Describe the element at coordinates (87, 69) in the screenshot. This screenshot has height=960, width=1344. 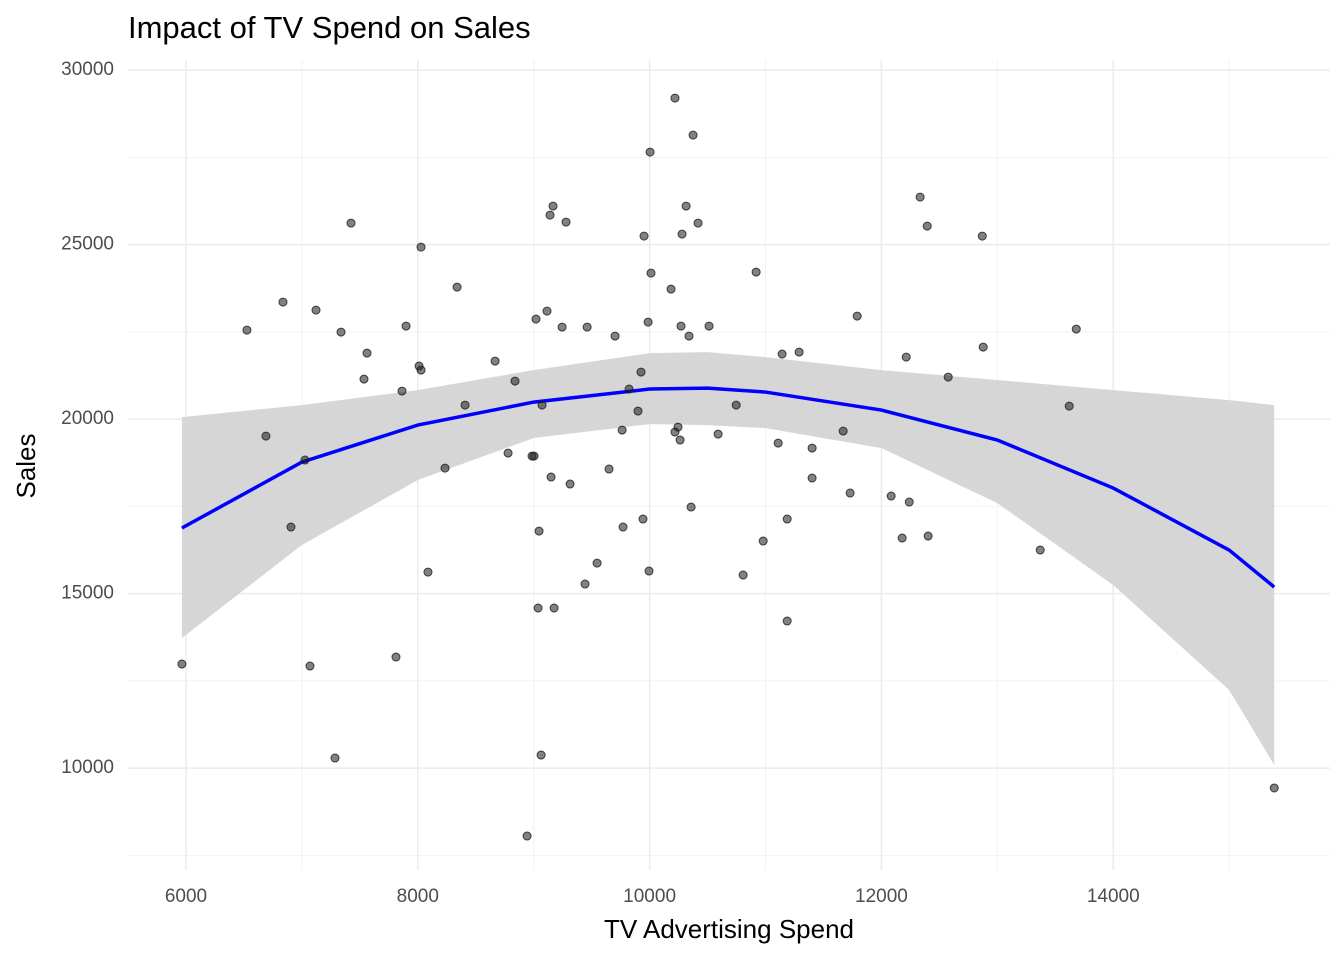
I see `y-tick-label: 30000` at that location.